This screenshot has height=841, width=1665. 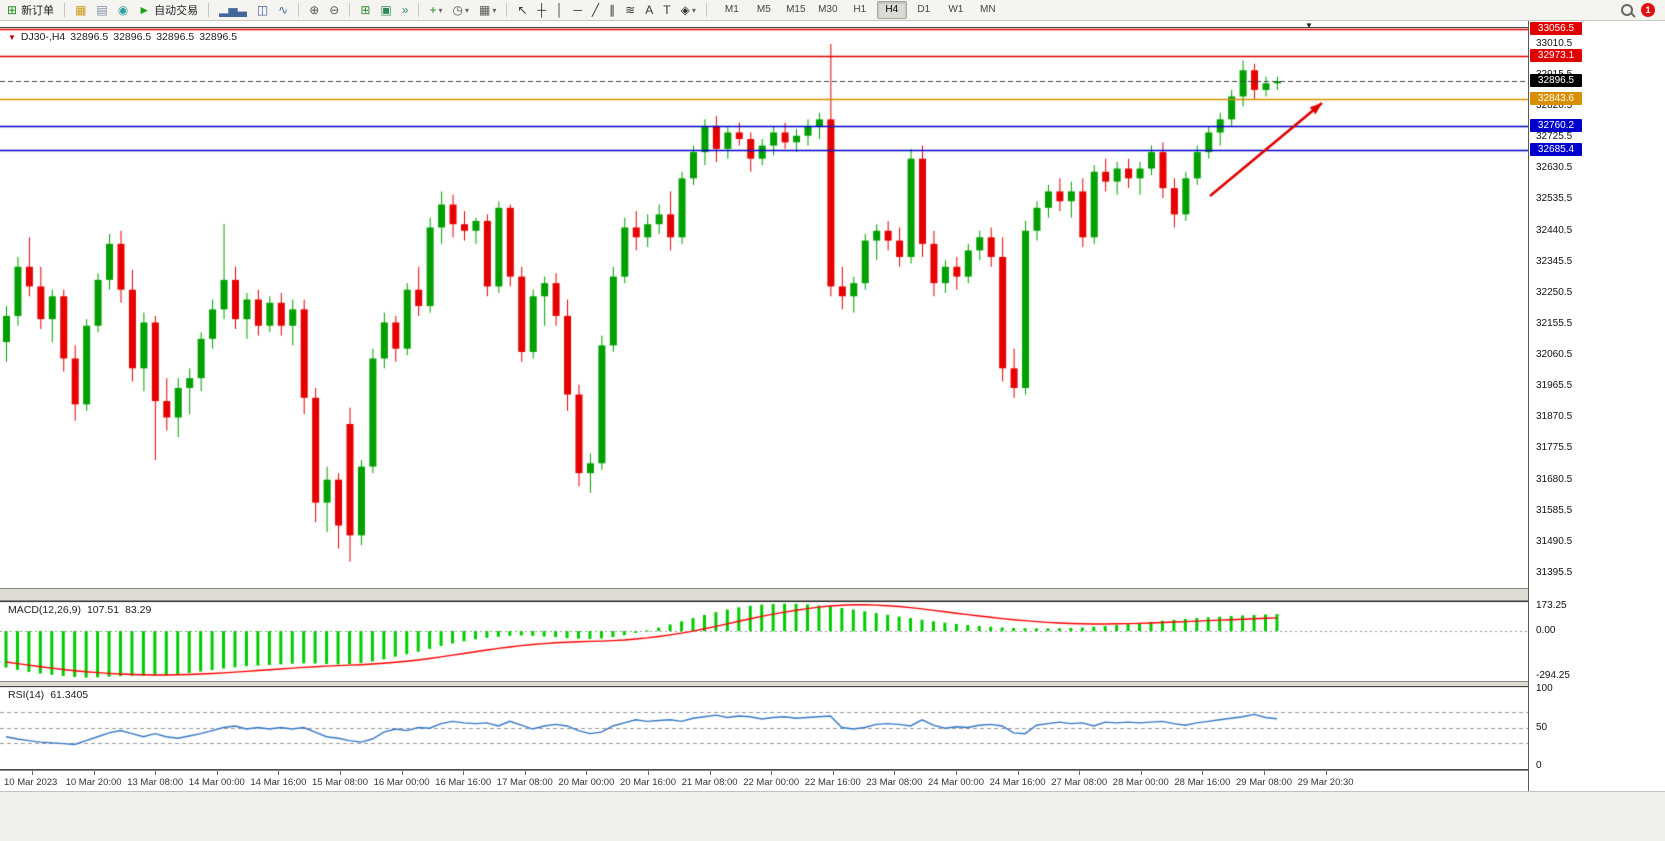 I want to click on tile-windows-icon: ⊞, so click(x=365, y=10).